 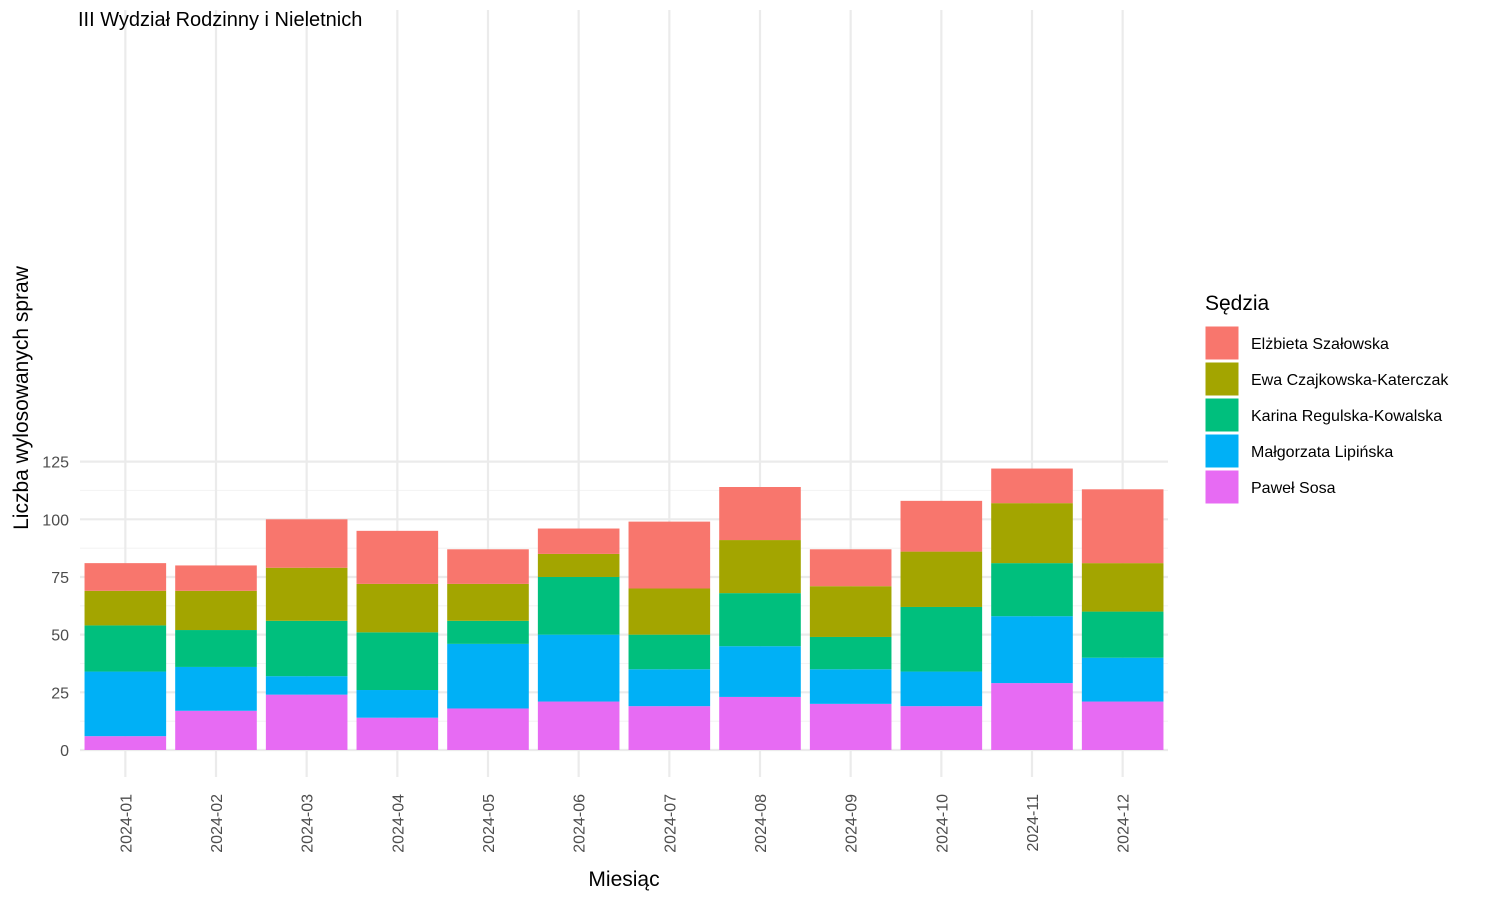 What do you see at coordinates (1346, 416) in the screenshot?
I see `legend-label: Karina Regulska-Kowalska` at bounding box center [1346, 416].